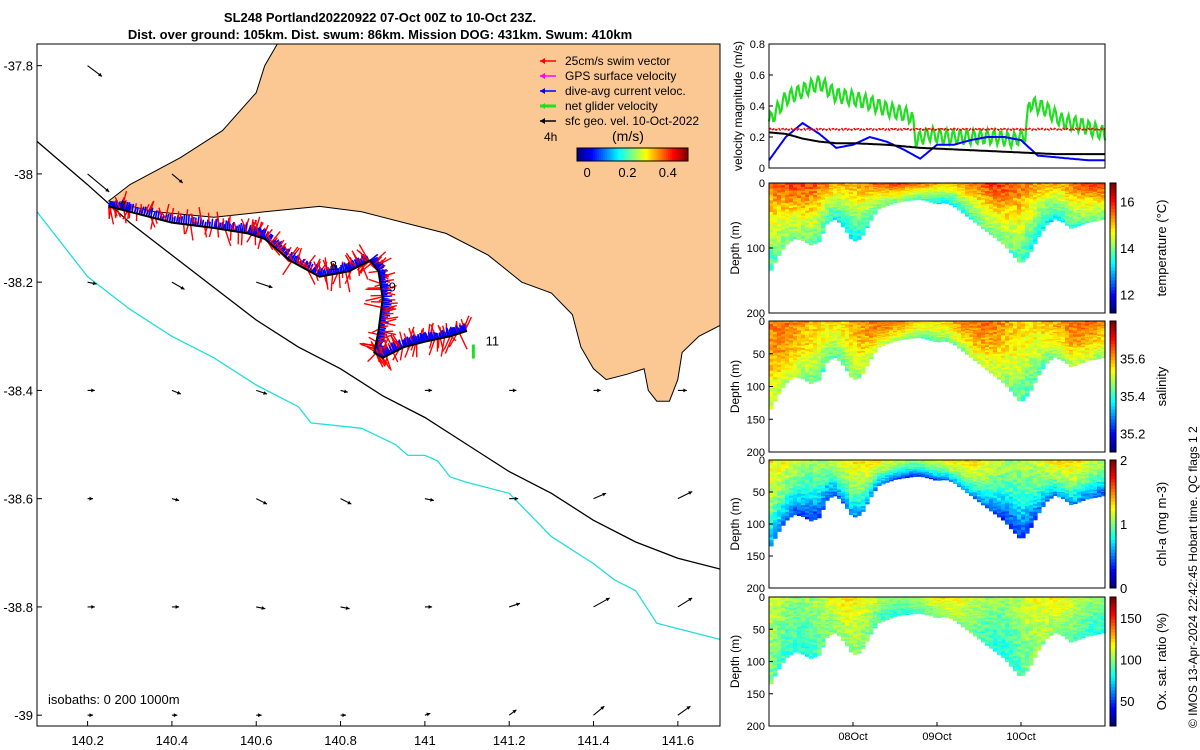  I want to click on map-y-tick-label: -38, so click(23, 174).